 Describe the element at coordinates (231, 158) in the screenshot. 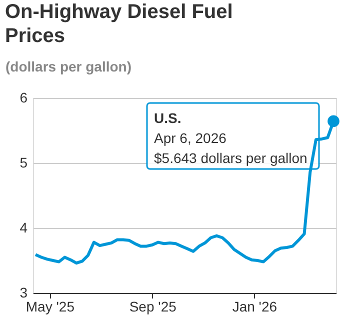

I see `annotation: $5.643 dollars per gallon` at that location.